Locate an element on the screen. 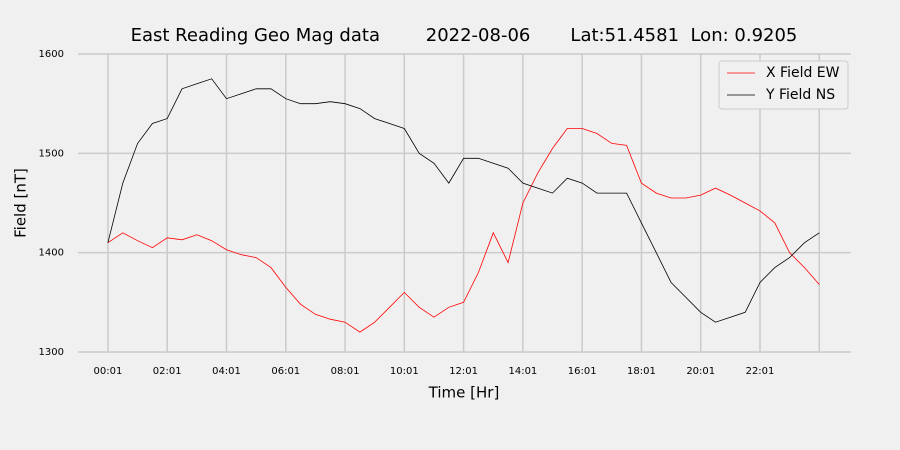 This screenshot has height=450, width=900. x-tick-label: 14:01 is located at coordinates (522, 371).